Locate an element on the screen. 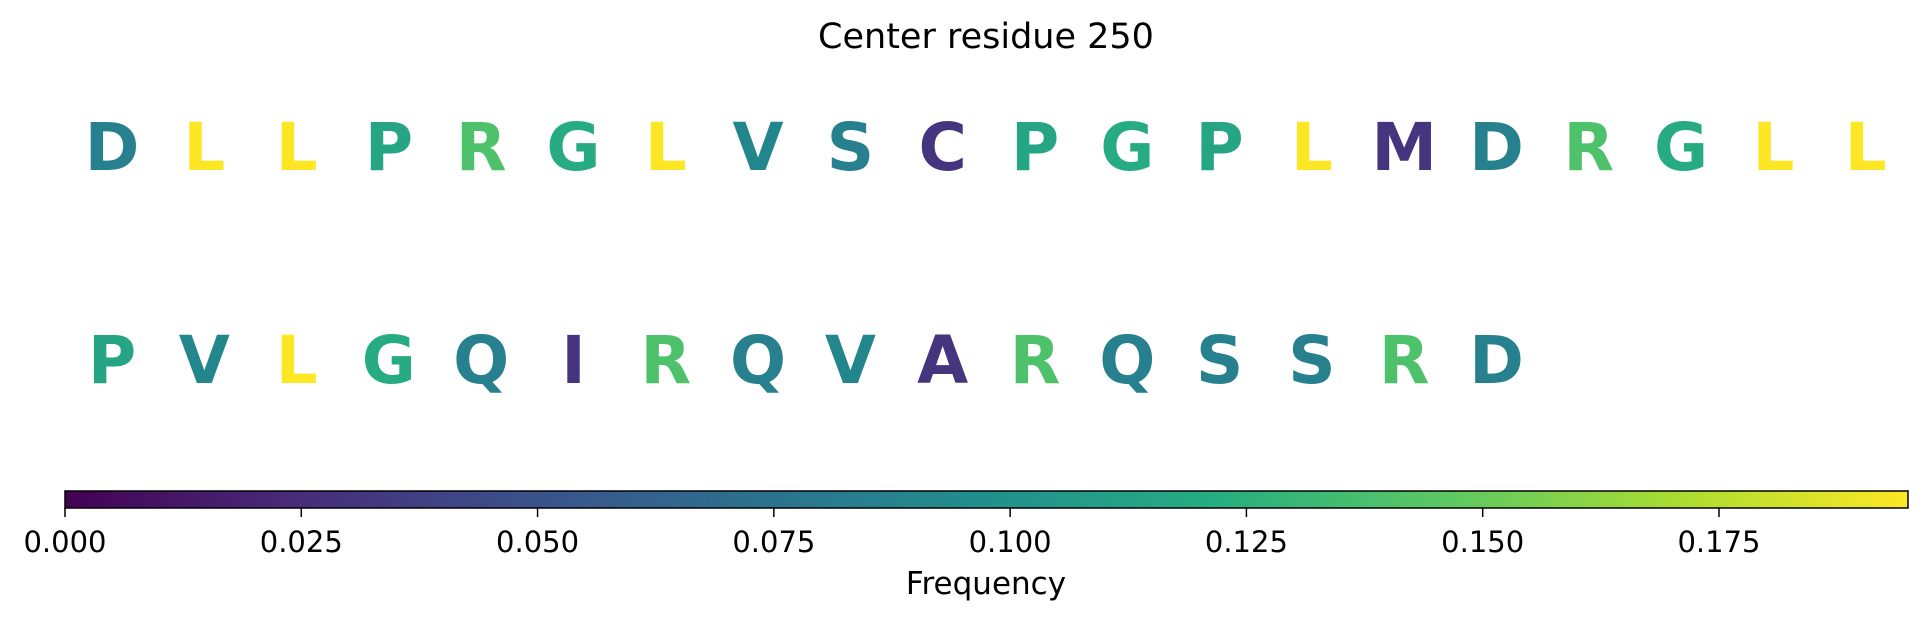  colorbar-tick-label: 0.150 is located at coordinates (1482, 542).